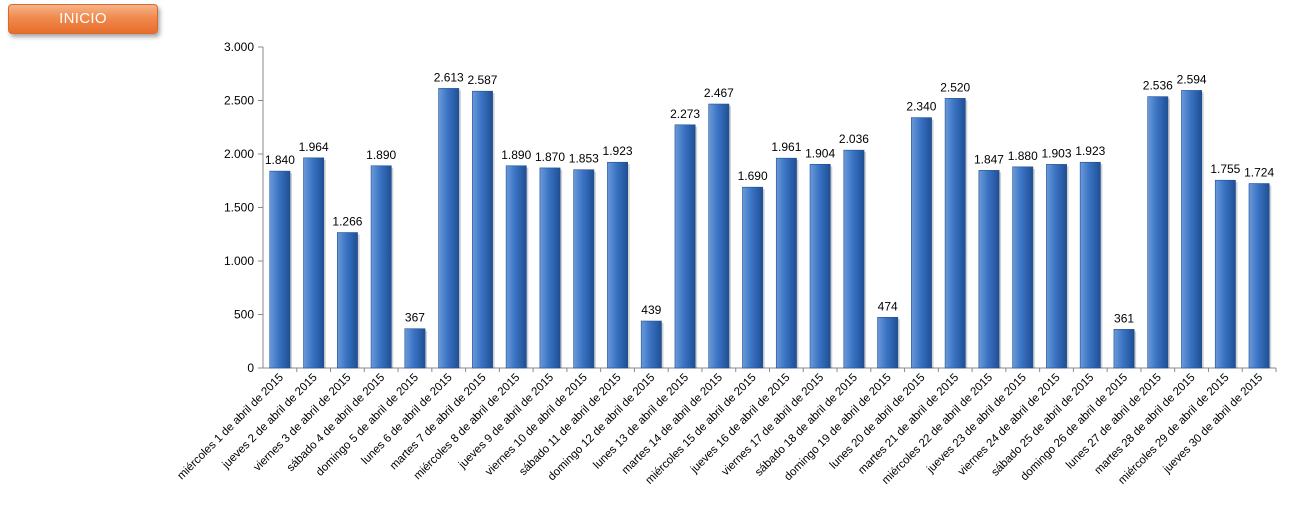 The width and height of the screenshot is (1298, 510). I want to click on y-tick-label: 1.500, so click(239, 208).